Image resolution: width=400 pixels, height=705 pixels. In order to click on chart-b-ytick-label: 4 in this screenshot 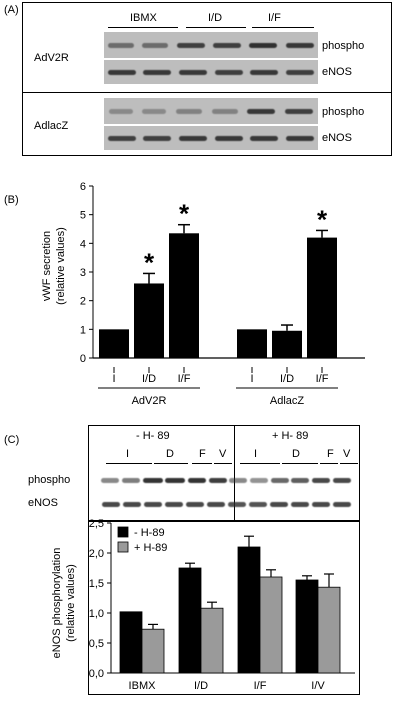, I will do `click(83, 244)`.